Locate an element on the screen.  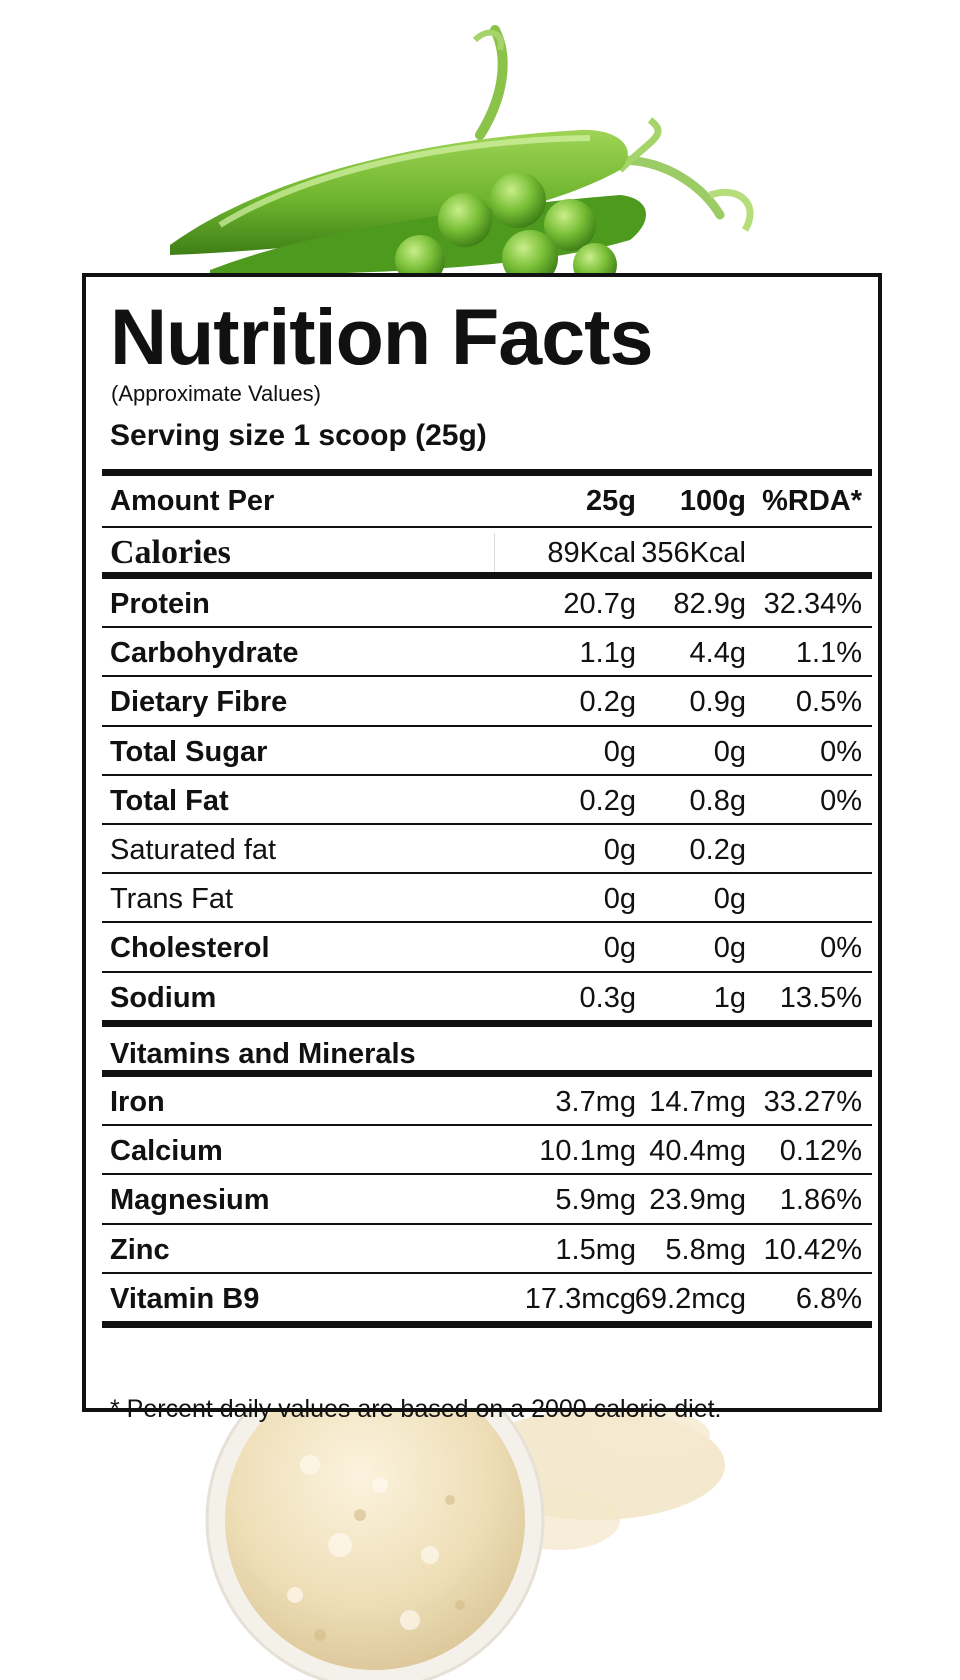
vitamins-heading: Vitamins and Minerals is located at coordinates (263, 1054).